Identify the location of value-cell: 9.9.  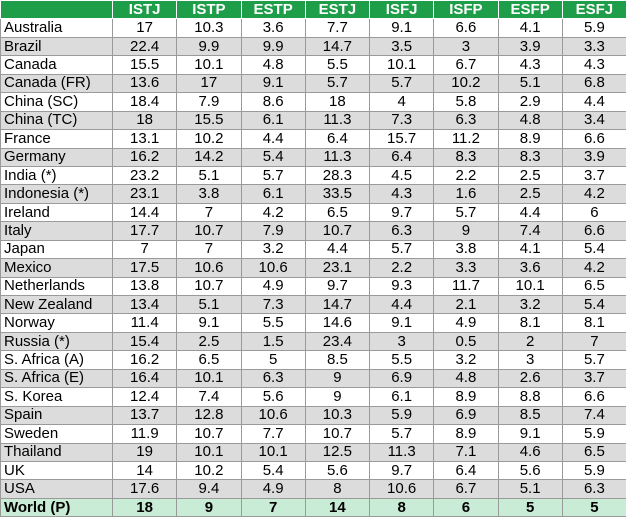
(273, 46).